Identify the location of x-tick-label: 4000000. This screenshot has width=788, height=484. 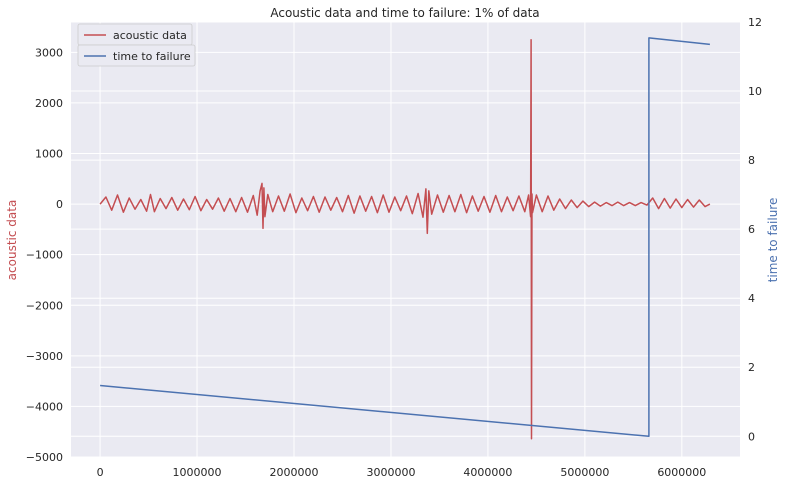
(487, 472).